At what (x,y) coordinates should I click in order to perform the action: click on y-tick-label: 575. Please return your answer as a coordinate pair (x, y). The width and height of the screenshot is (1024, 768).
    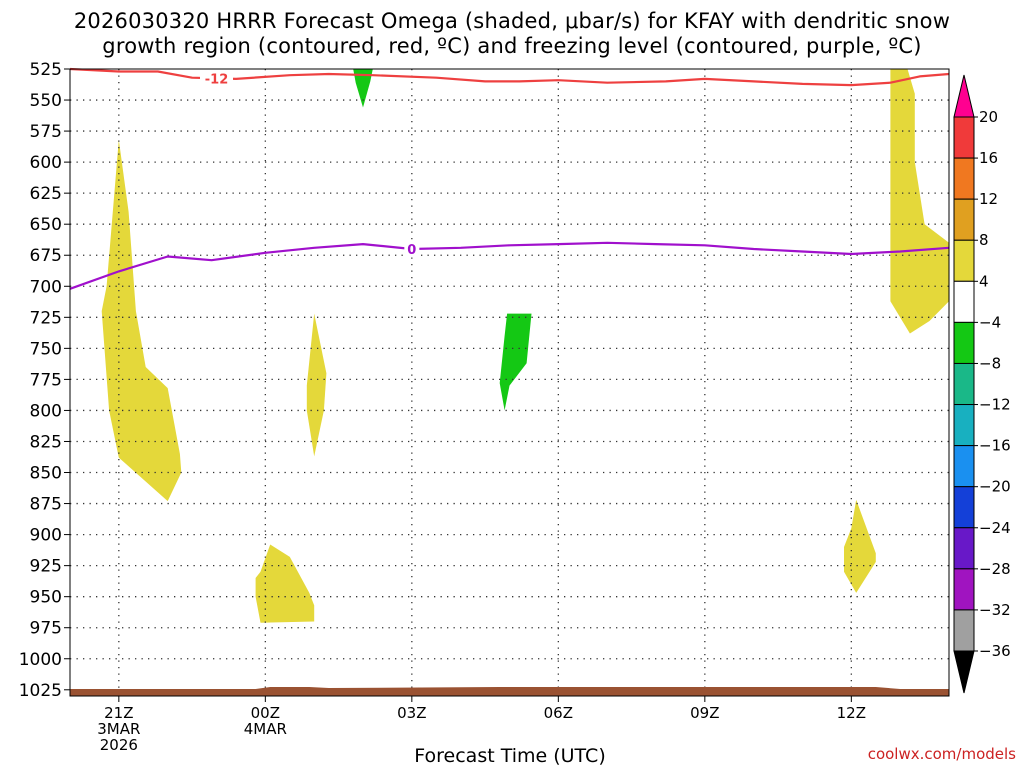
    Looking at the image, I should click on (46, 132).